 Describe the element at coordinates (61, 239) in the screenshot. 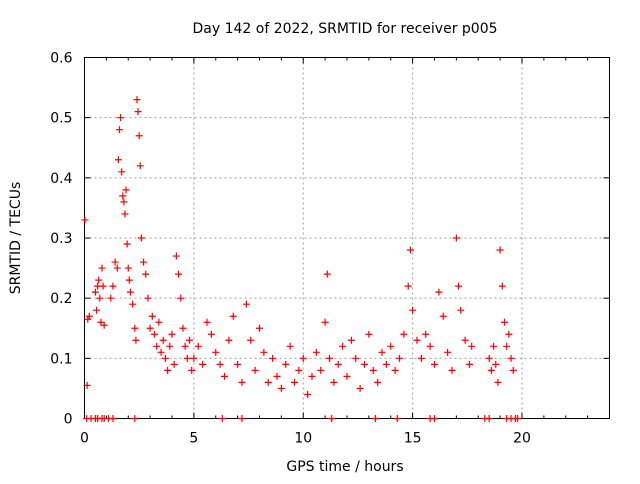

I see `y-tick-label: 0.3` at that location.